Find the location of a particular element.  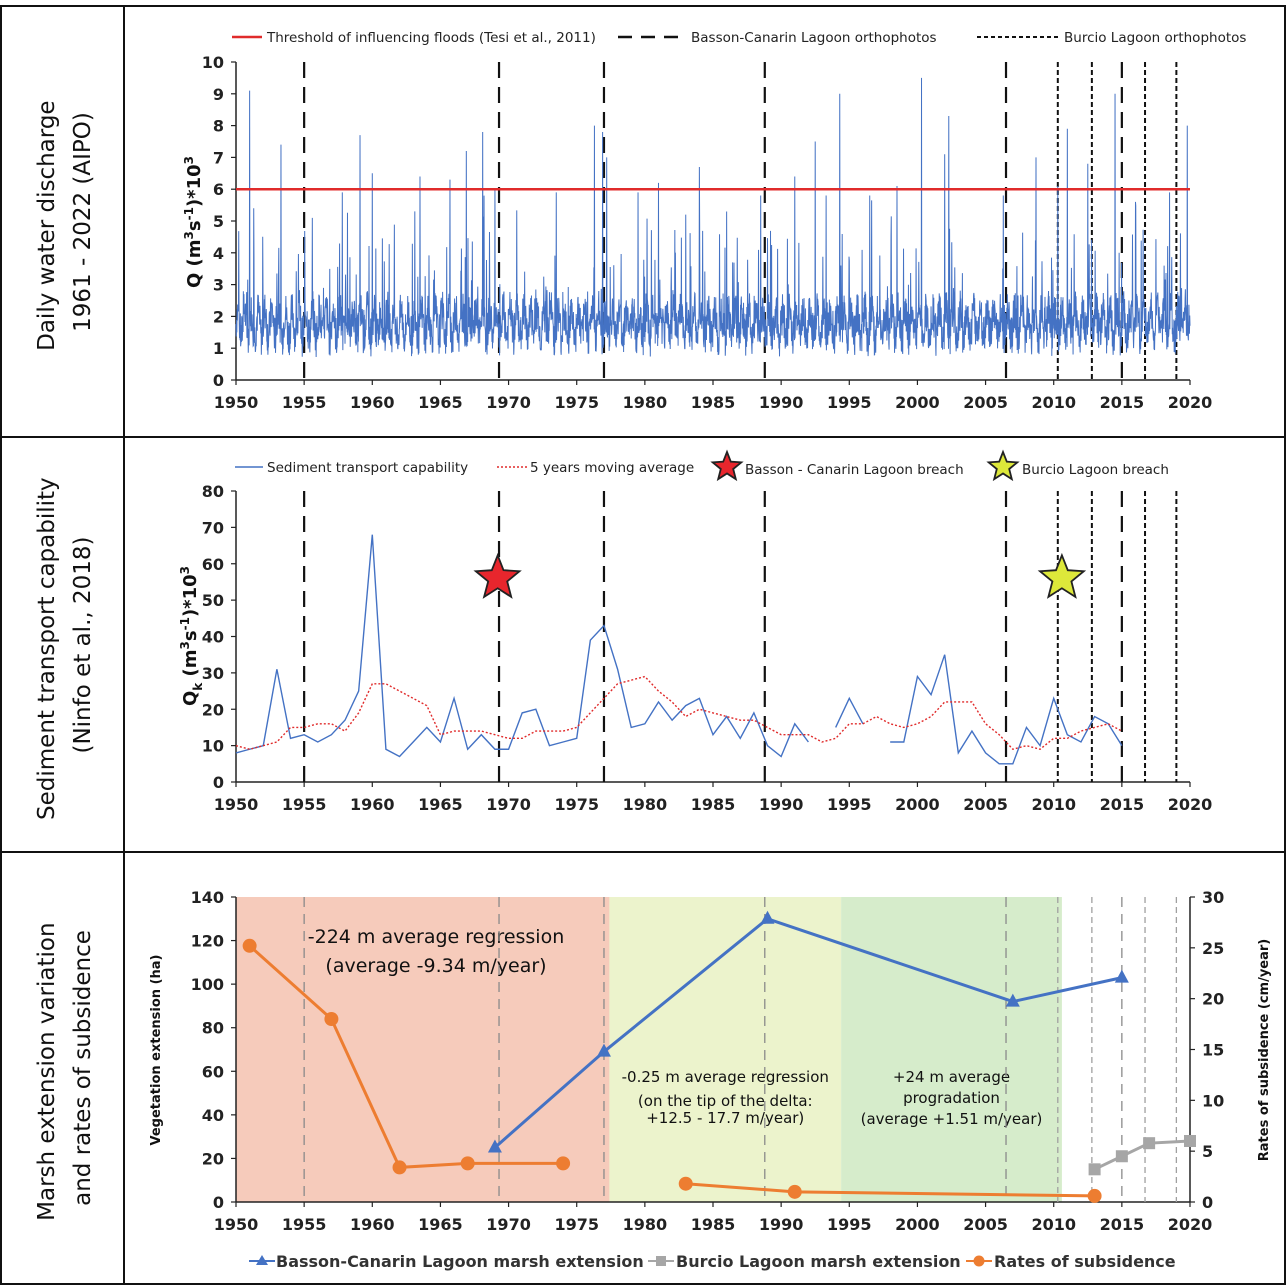

legend-basson-breach-star-icon is located at coordinates (727, 465).